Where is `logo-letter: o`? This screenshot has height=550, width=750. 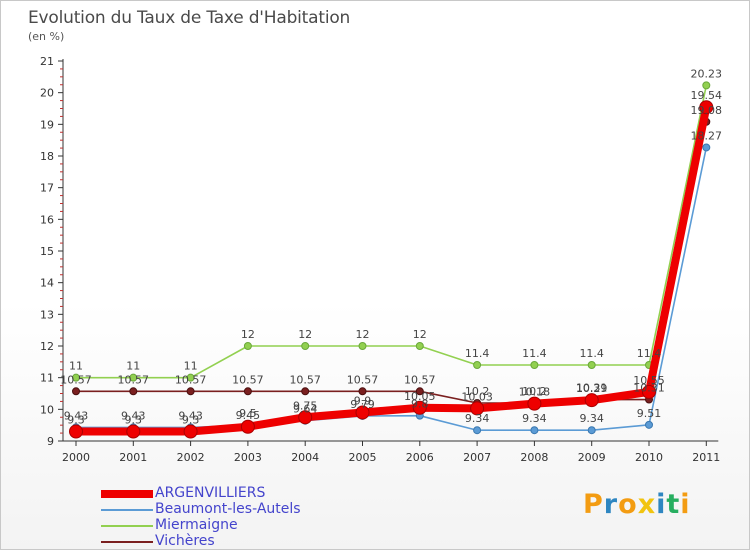 logo-letter: o is located at coordinates (628, 504).